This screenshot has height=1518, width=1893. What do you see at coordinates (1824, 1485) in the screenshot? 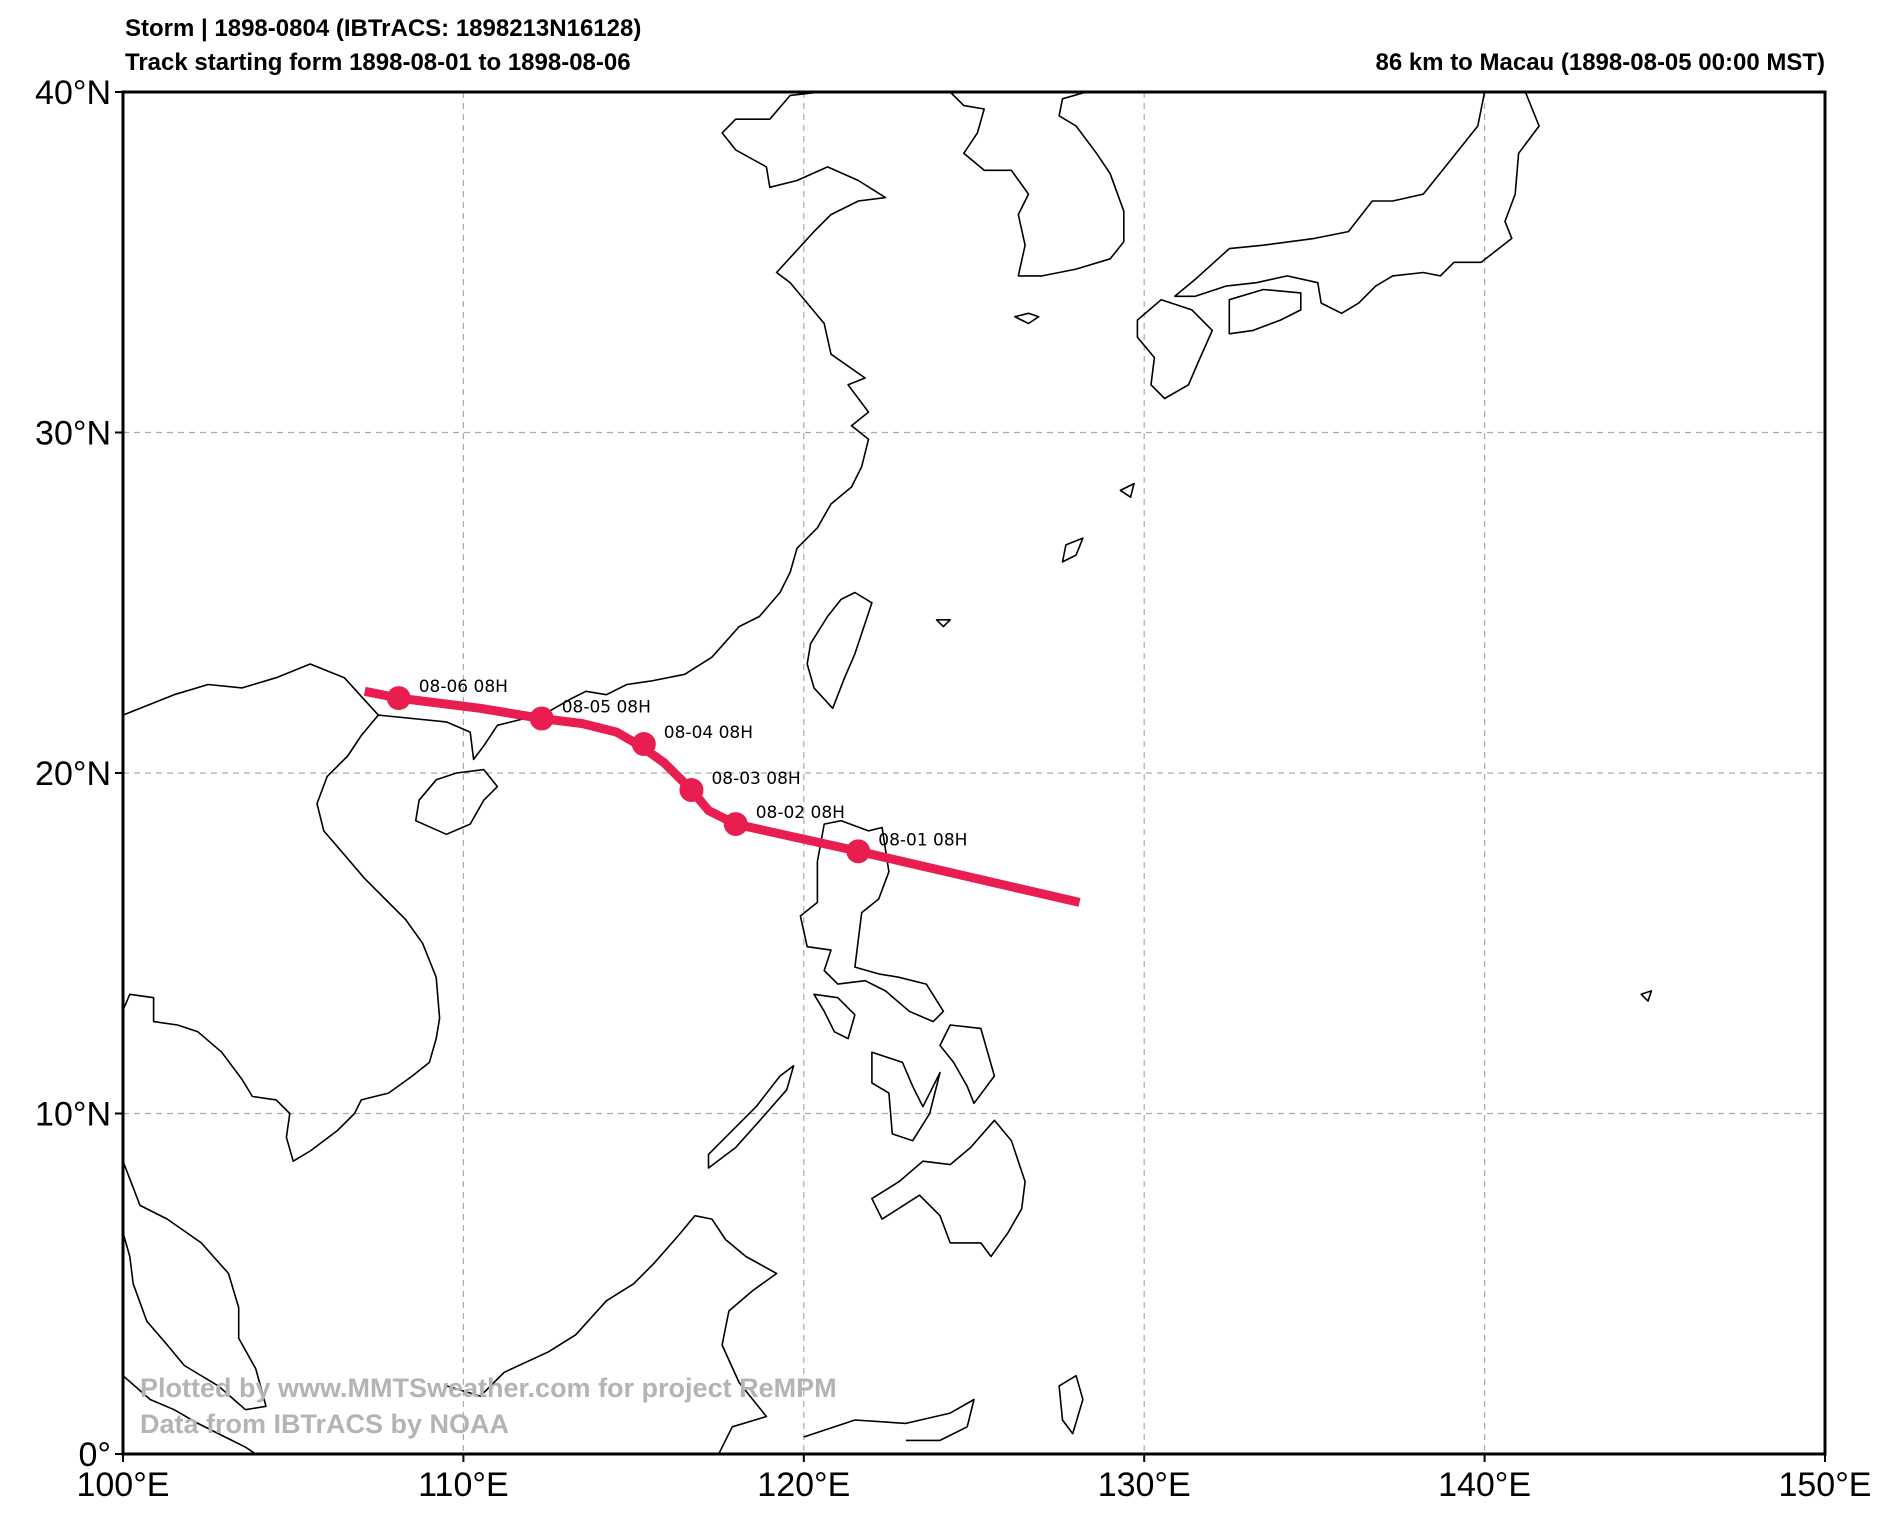
I see `x-tick-label: 150°E` at bounding box center [1824, 1485].